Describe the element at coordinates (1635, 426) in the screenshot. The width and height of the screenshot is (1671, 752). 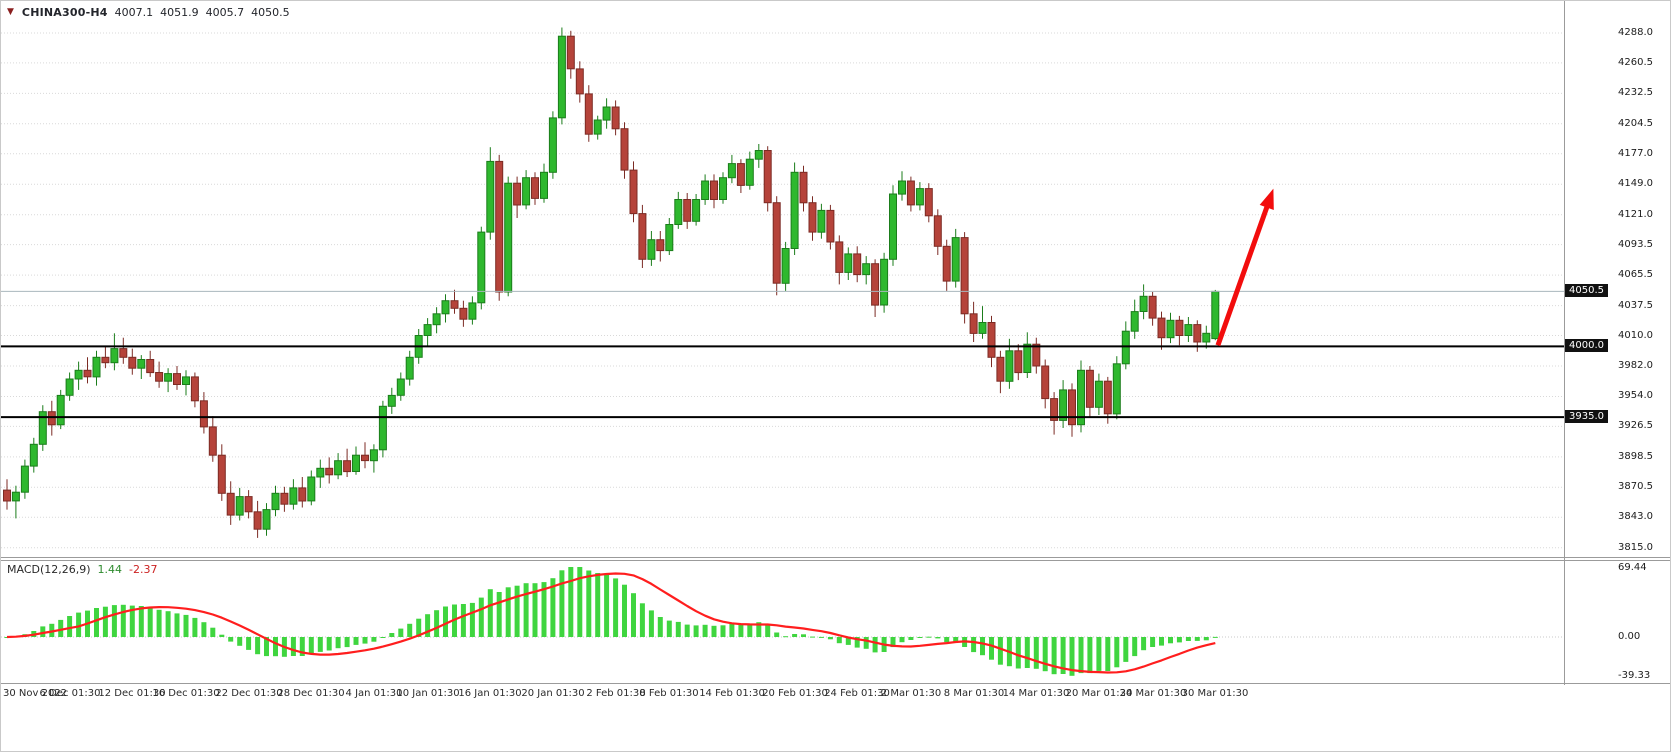
I see `price-tick-label: 3926.5` at that location.